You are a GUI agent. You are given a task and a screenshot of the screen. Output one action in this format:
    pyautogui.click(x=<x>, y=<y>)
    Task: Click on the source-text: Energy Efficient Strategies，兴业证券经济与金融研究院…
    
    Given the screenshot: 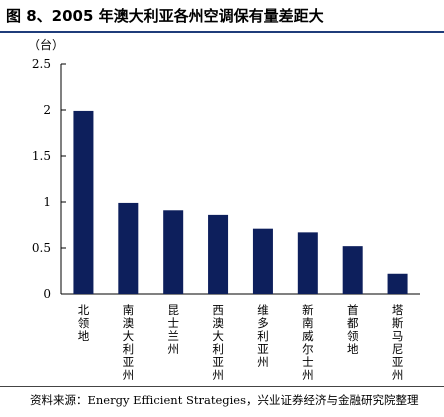 What is the action you would take?
    pyautogui.click(x=253, y=400)
    